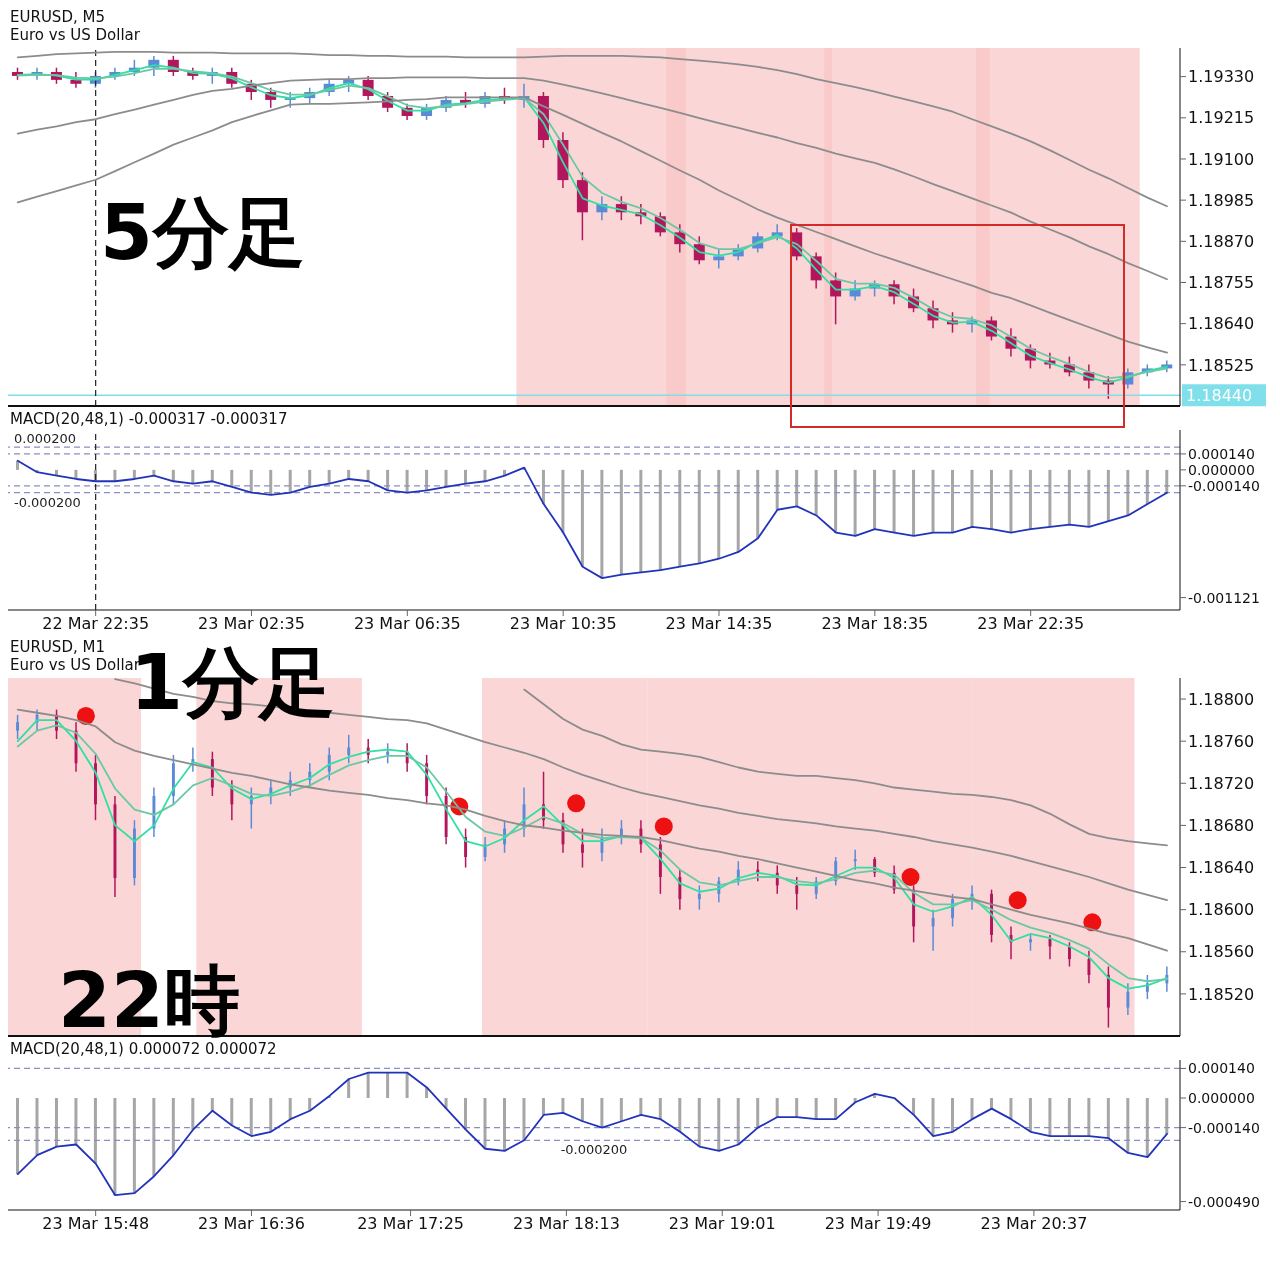 Image resolution: width=1280 pixels, height=1280 pixels. What do you see at coordinates (1221, 741) in the screenshot?
I see `y-tick-label: 1.18760` at bounding box center [1221, 741].